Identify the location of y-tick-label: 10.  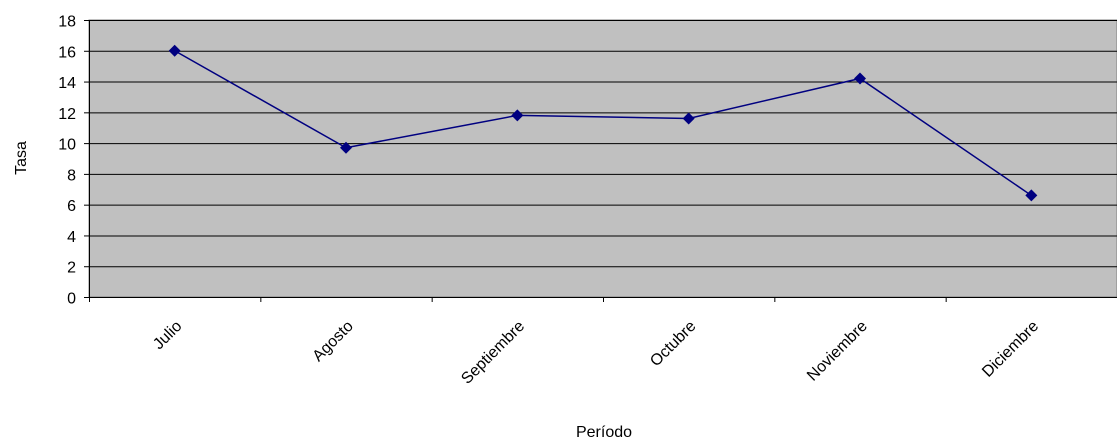
(67, 145).